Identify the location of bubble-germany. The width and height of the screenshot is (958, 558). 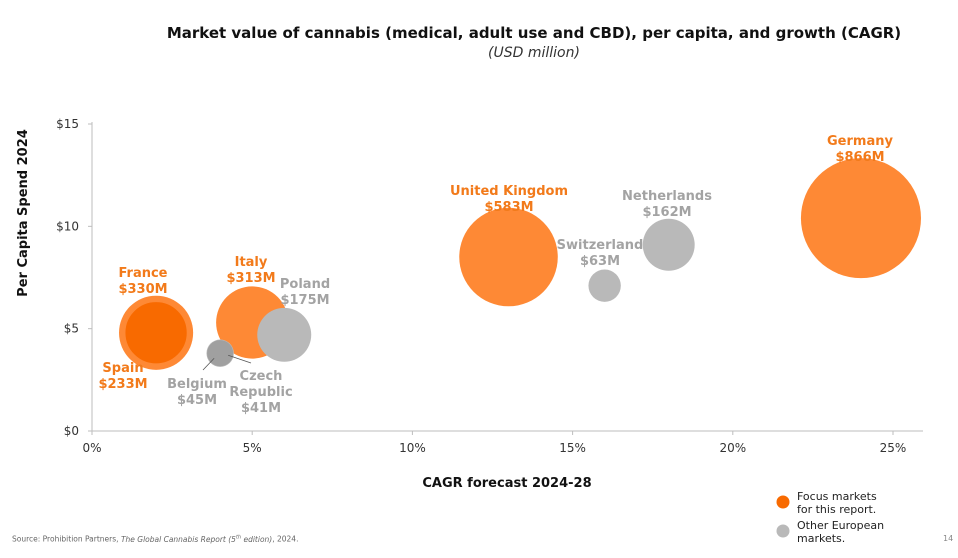
(860, 218).